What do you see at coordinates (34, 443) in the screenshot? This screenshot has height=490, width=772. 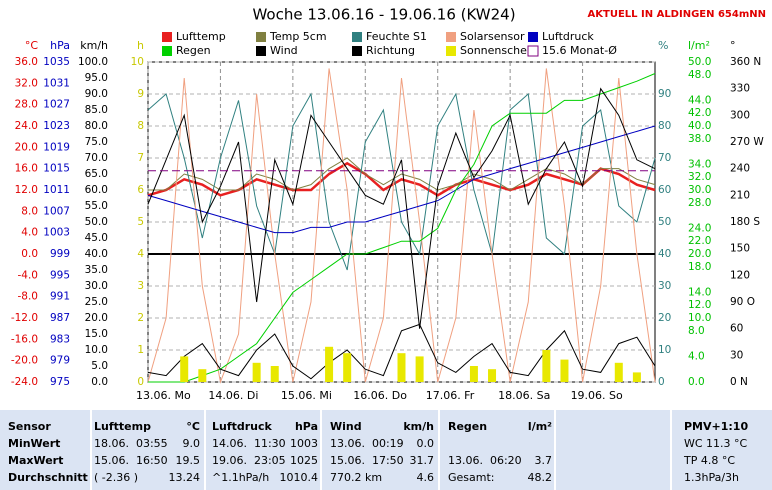 I see `table-header: MinWert` at bounding box center [34, 443].